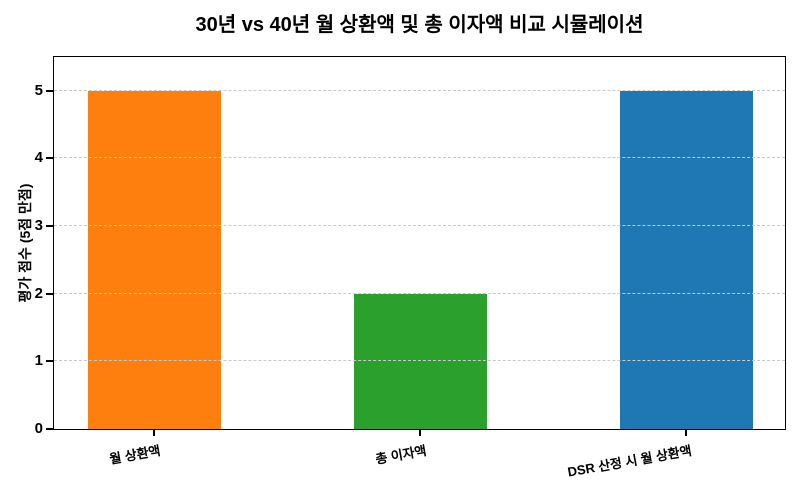 Image resolution: width=800 pixels, height=500 pixels. What do you see at coordinates (134, 454) in the screenshot?
I see `x-tick-label-0: 월 상환액` at bounding box center [134, 454].